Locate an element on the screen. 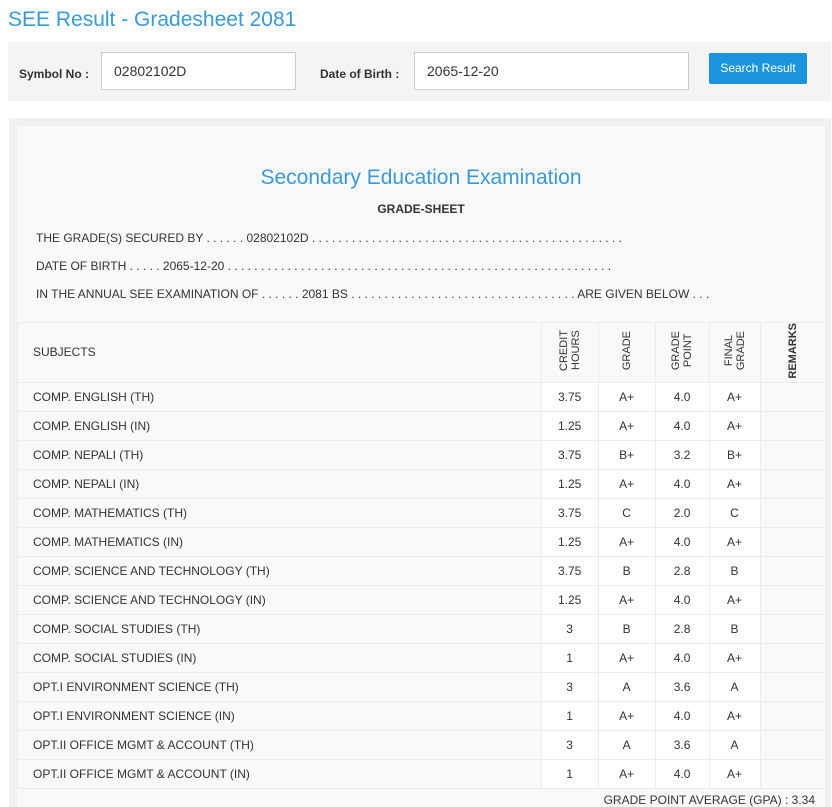 The width and height of the screenshot is (832, 807). table-row: OPT.I ENVIRONMENT SCIENCE (TH) 3 A 3.6 A is located at coordinates (421, 686).